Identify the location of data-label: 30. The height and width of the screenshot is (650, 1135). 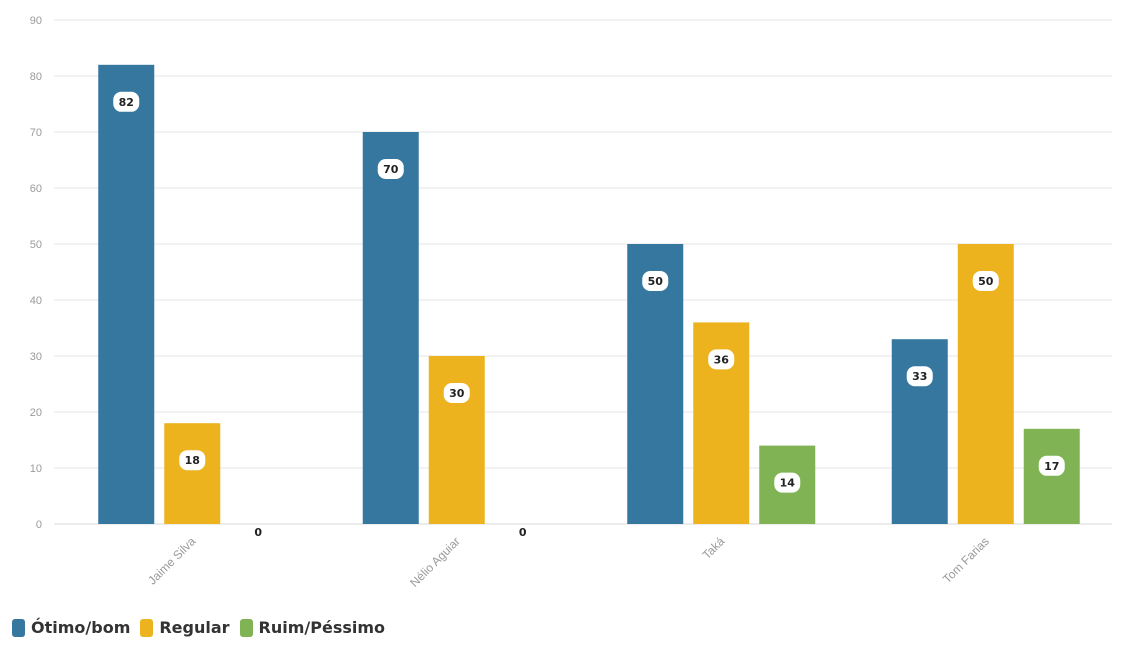
(457, 393).